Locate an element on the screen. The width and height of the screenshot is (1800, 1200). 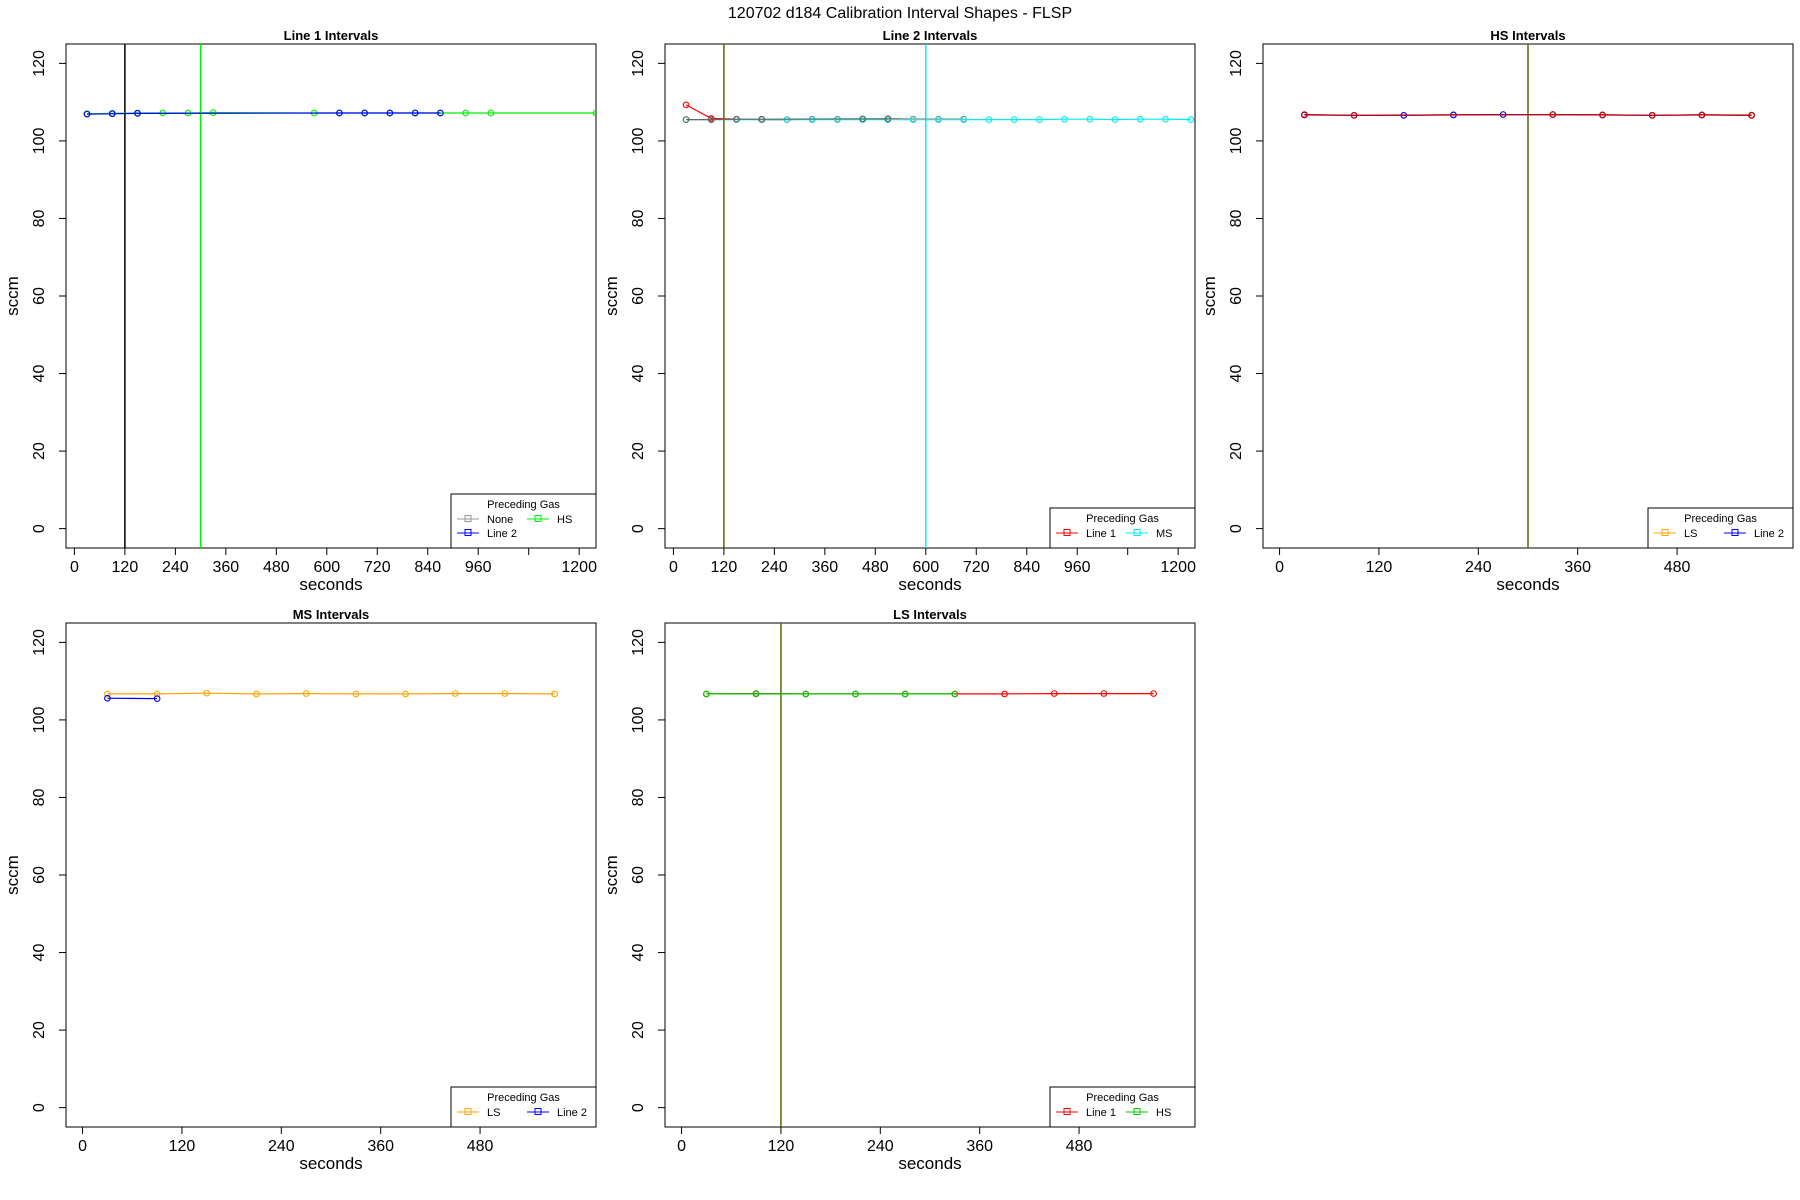
x-tick-label: 1200 is located at coordinates (1178, 567).